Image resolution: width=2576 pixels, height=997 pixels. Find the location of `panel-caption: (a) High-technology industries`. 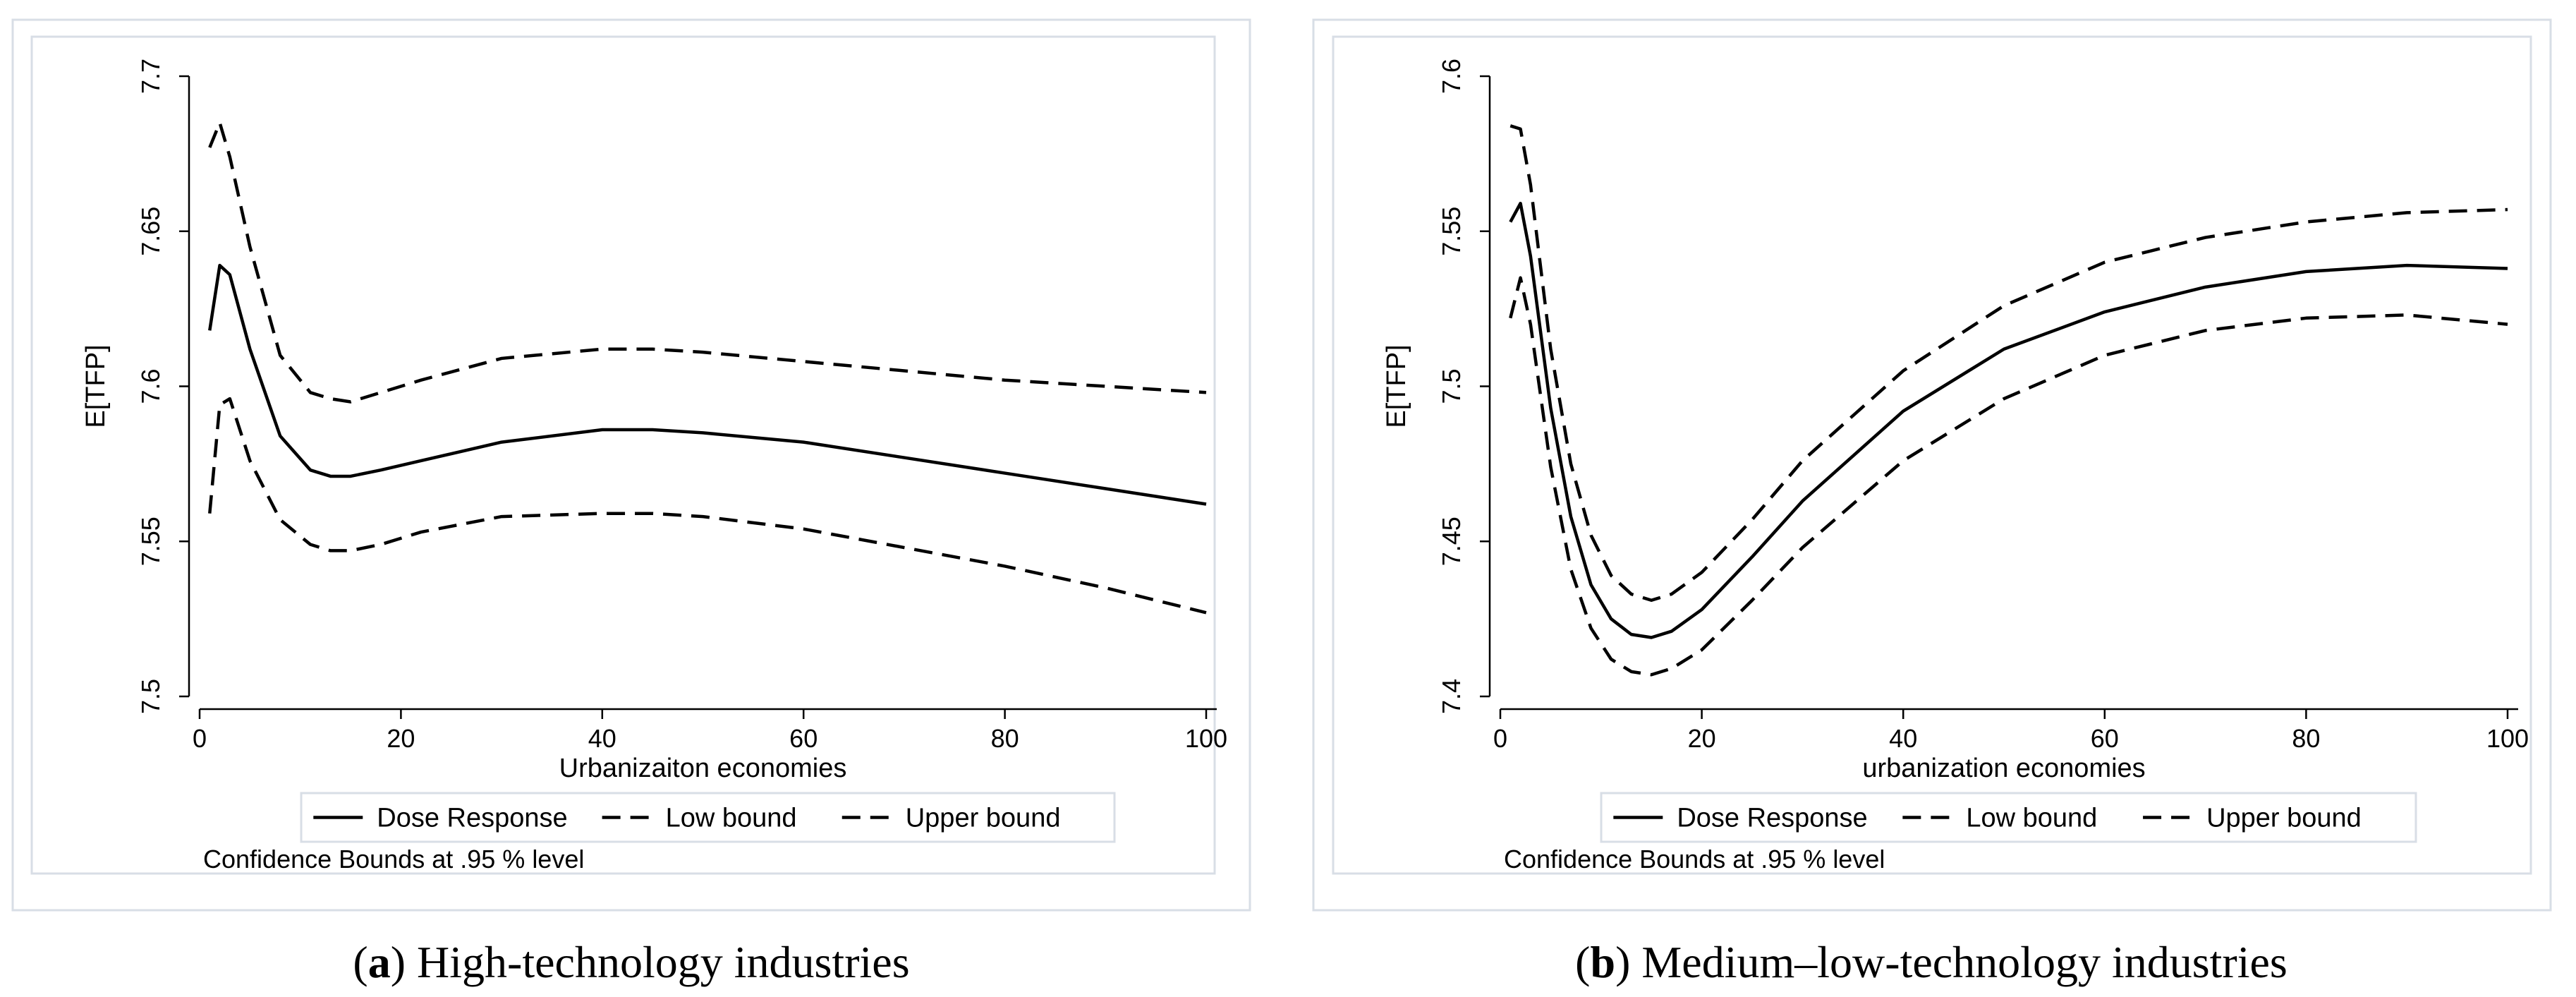

panel-caption: (a) High-technology industries is located at coordinates (631, 962).